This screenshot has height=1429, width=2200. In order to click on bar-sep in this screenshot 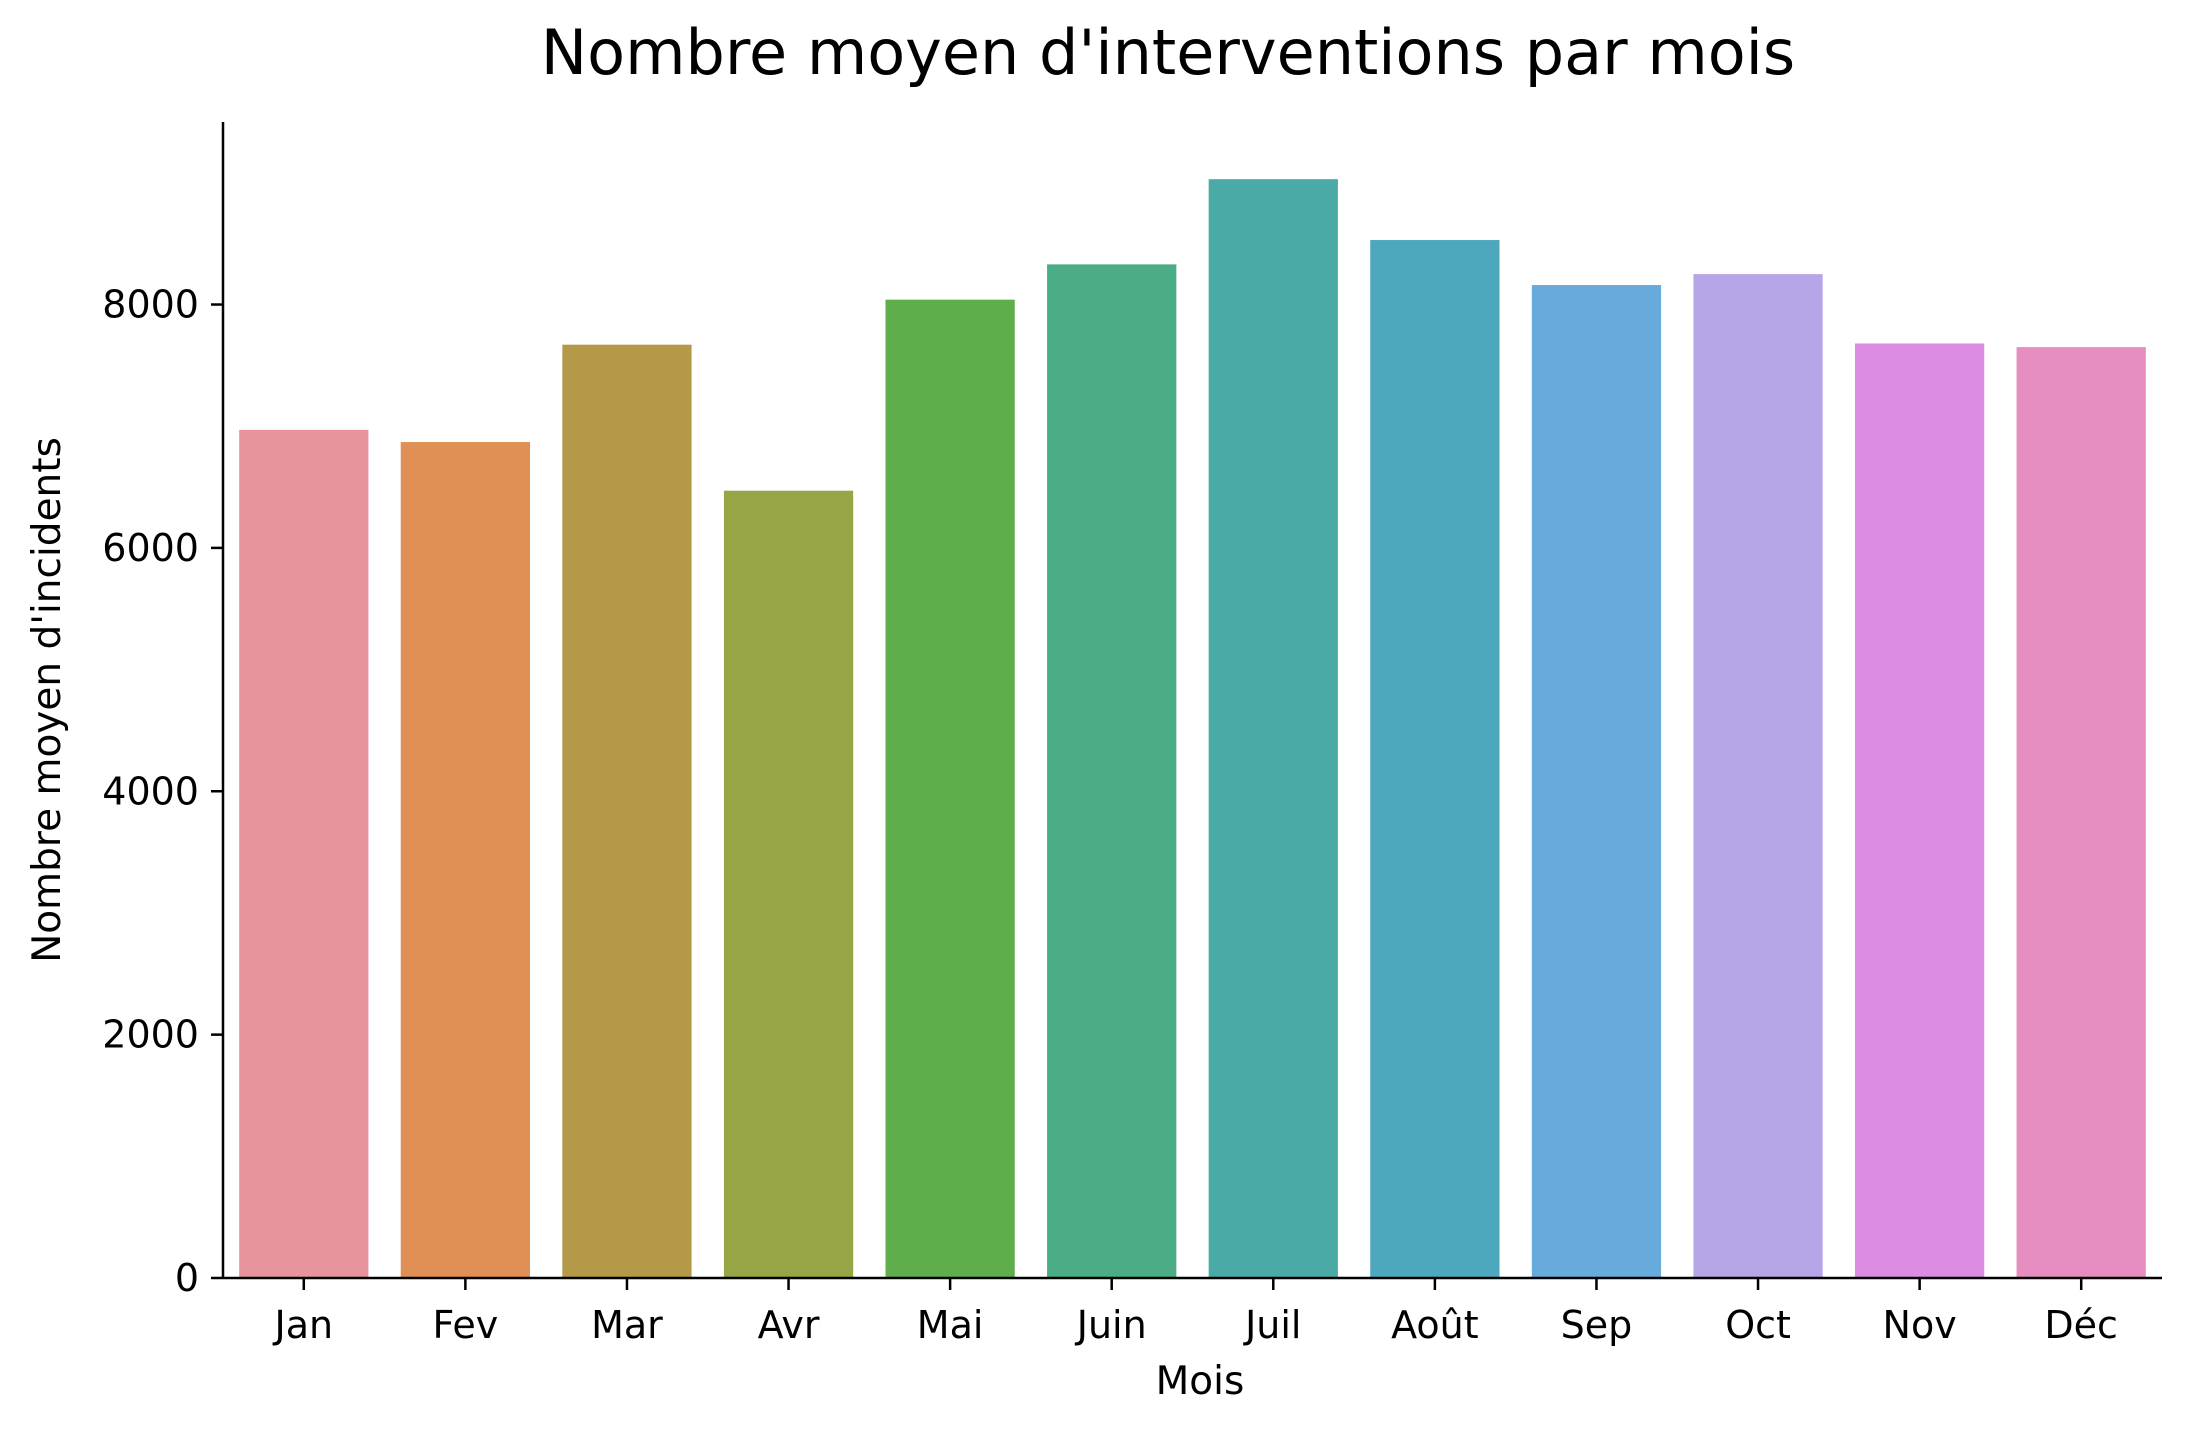, I will do `click(1596, 781)`.